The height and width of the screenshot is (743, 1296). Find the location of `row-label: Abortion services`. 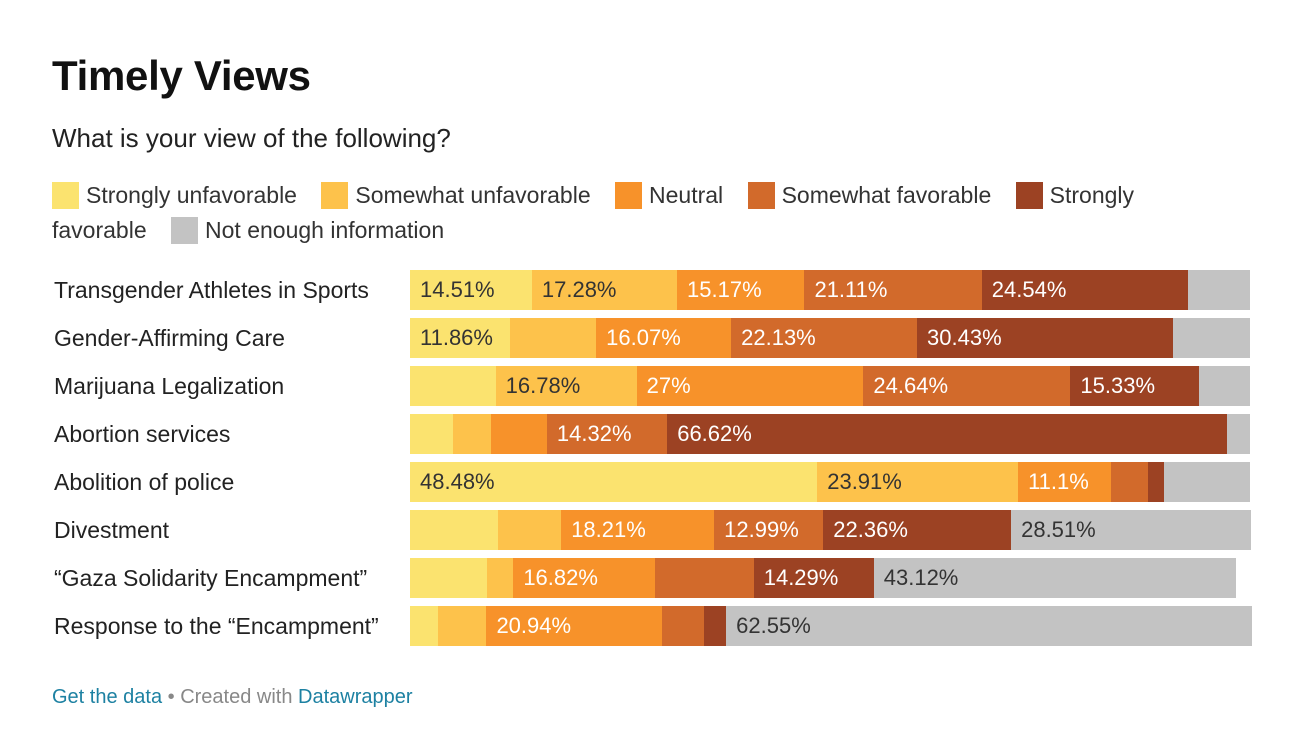

row-label: Abortion services is located at coordinates (142, 434).